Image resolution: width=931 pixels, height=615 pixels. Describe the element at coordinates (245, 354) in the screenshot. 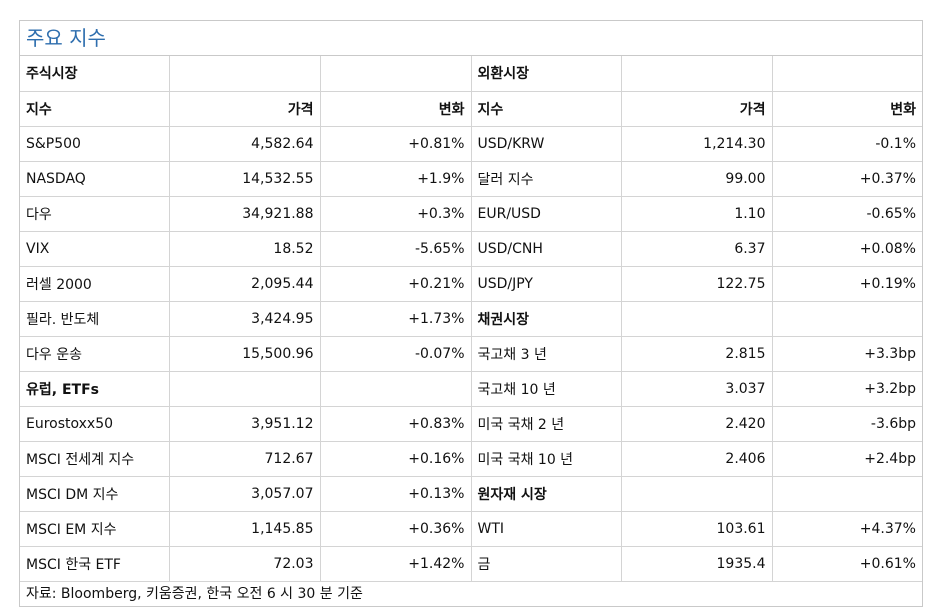

I see `index-price: 15,500.96` at that location.